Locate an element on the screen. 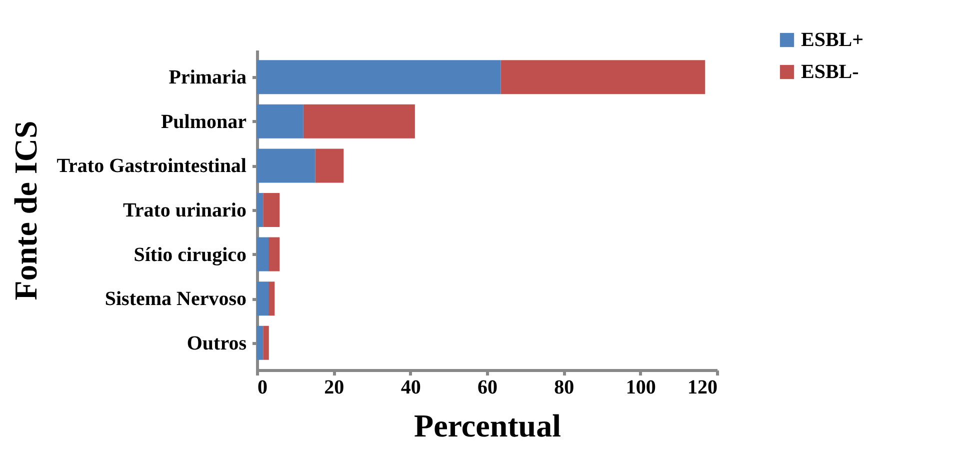 This screenshot has height=460, width=970. legend-label: ESBL+ is located at coordinates (832, 40).